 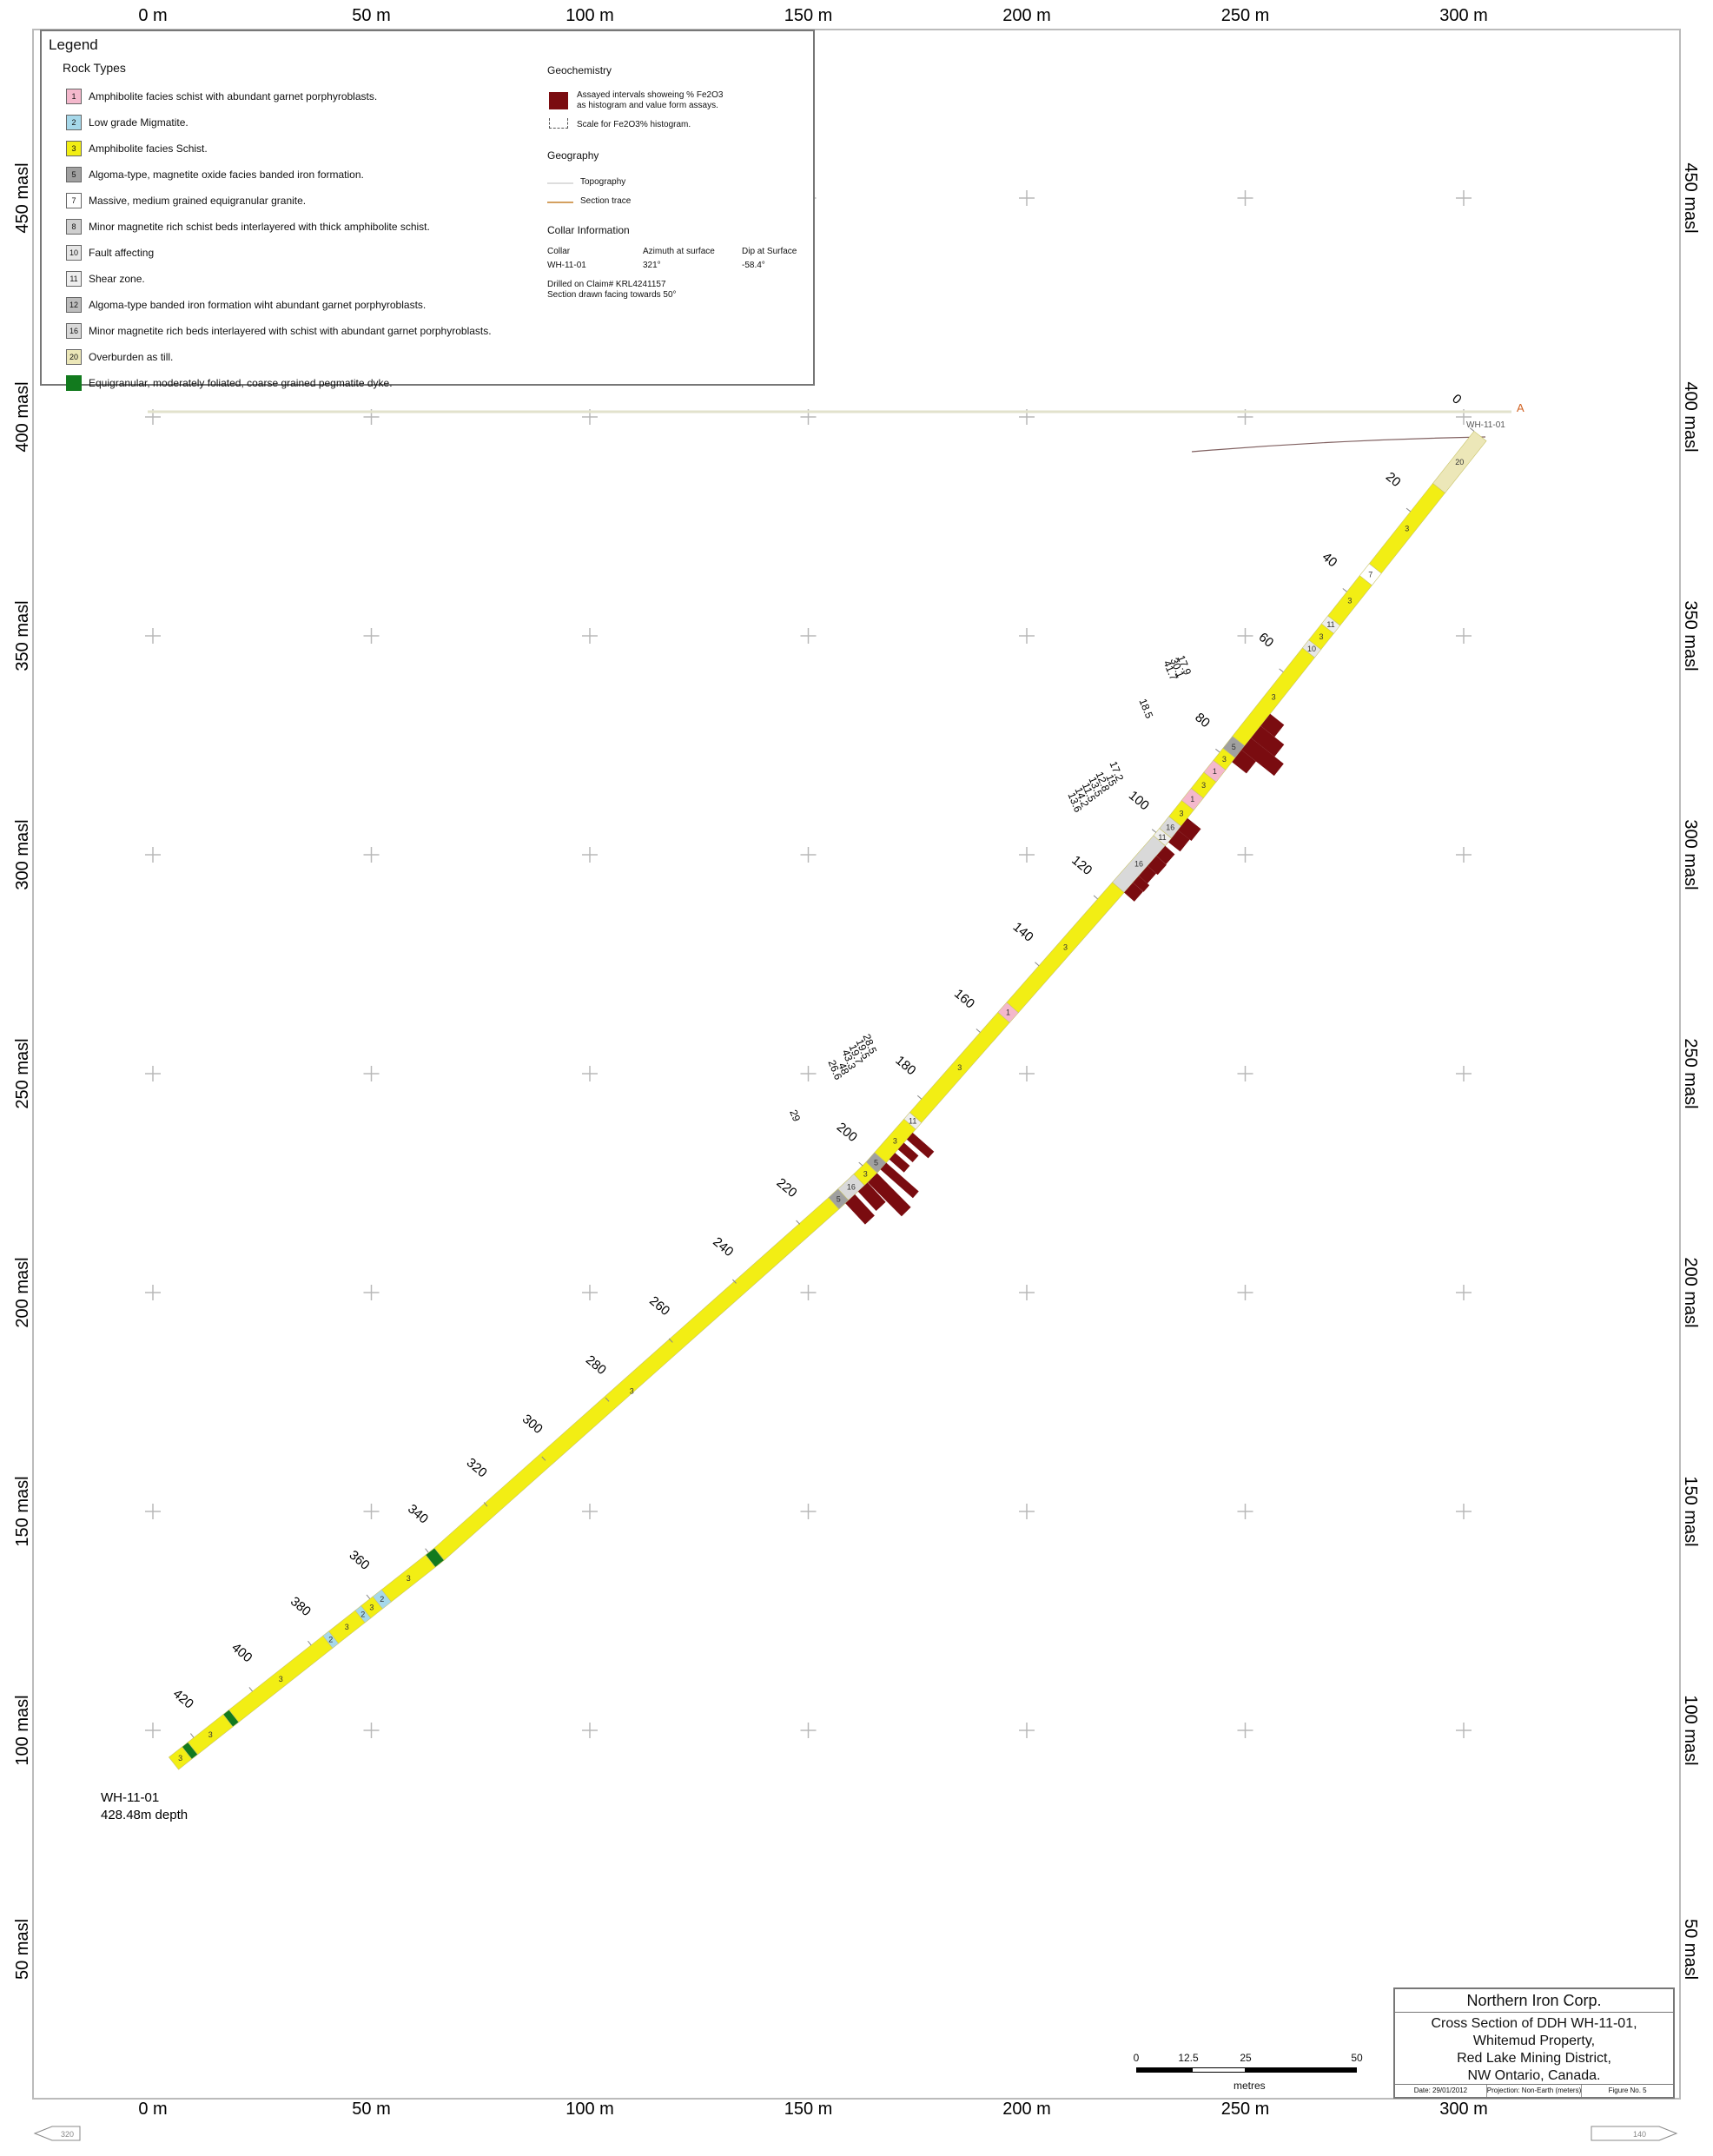 What do you see at coordinates (795, 1115) in the screenshot?
I see `assay-value: 29` at bounding box center [795, 1115].